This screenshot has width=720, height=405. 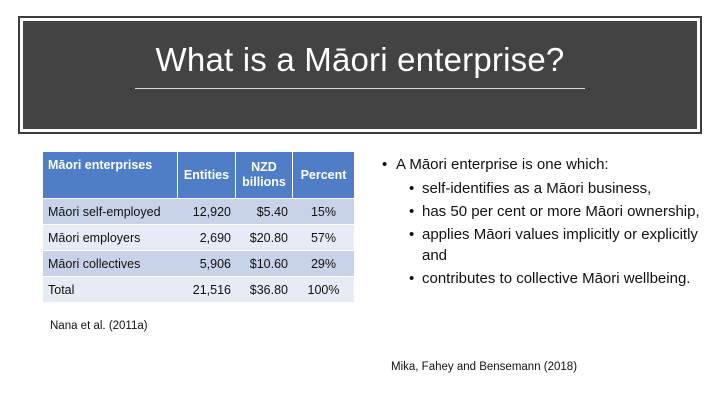 What do you see at coordinates (264, 289) in the screenshot?
I see `table-cell-nzd: $36.80` at bounding box center [264, 289].